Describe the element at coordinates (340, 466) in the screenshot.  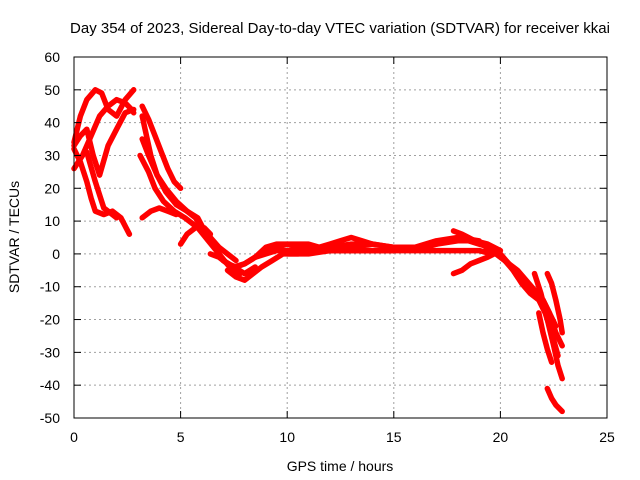
I see `x-axis-label: GPS time / hours` at that location.